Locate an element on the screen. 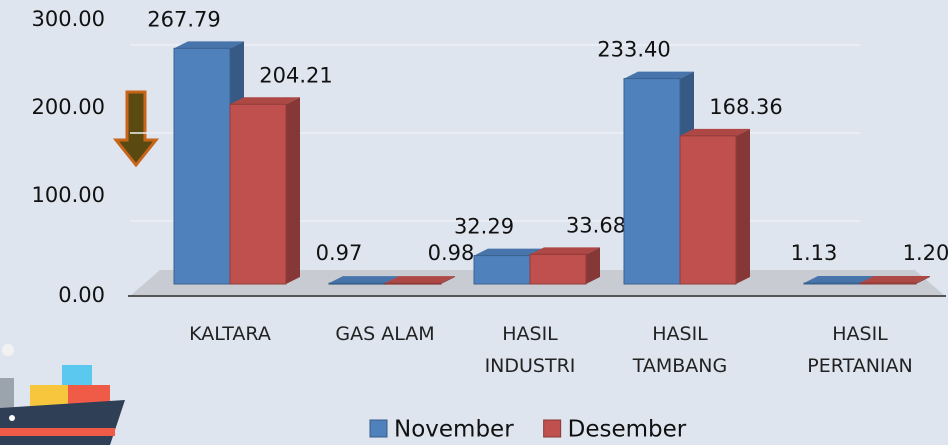 Image resolution: width=948 pixels, height=445 pixels. value-label: 32.29 is located at coordinates (484, 227).